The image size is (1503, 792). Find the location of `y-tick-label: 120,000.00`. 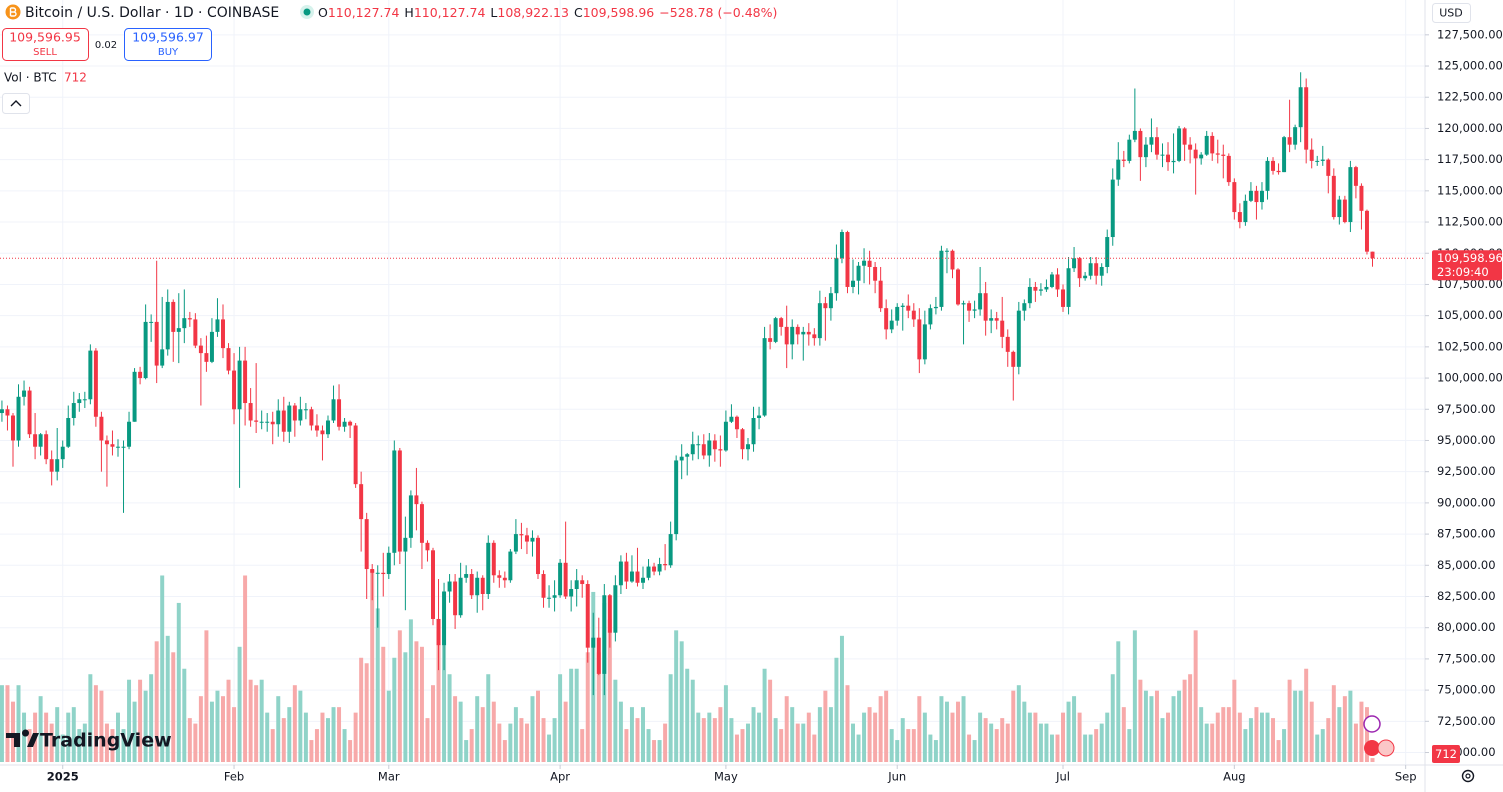

y-tick-label: 120,000.00 is located at coordinates (1470, 128).